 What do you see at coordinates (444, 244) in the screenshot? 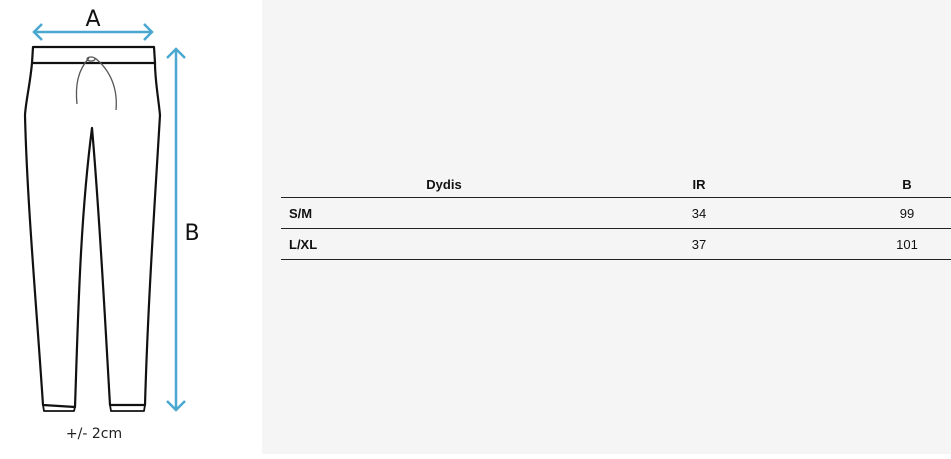
I see `cell-size: L/XL` at bounding box center [444, 244].